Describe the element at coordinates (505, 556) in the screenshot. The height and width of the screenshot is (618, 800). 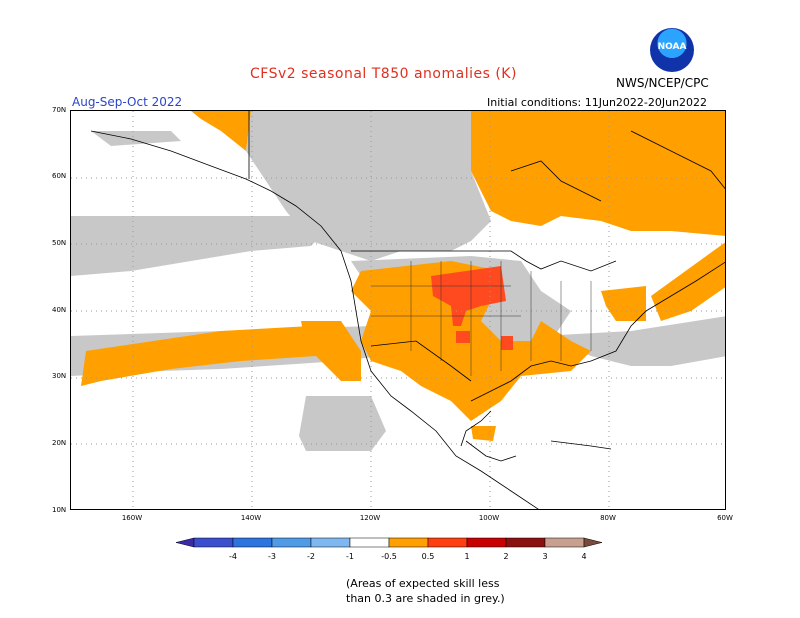
I see `legend-tick-label: 2` at that location.